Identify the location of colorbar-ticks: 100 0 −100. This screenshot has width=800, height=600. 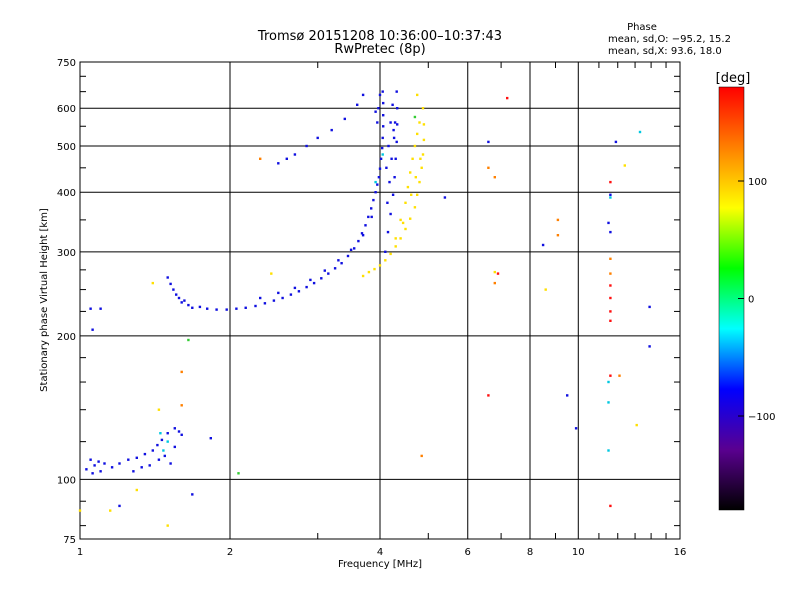
(746, 298).